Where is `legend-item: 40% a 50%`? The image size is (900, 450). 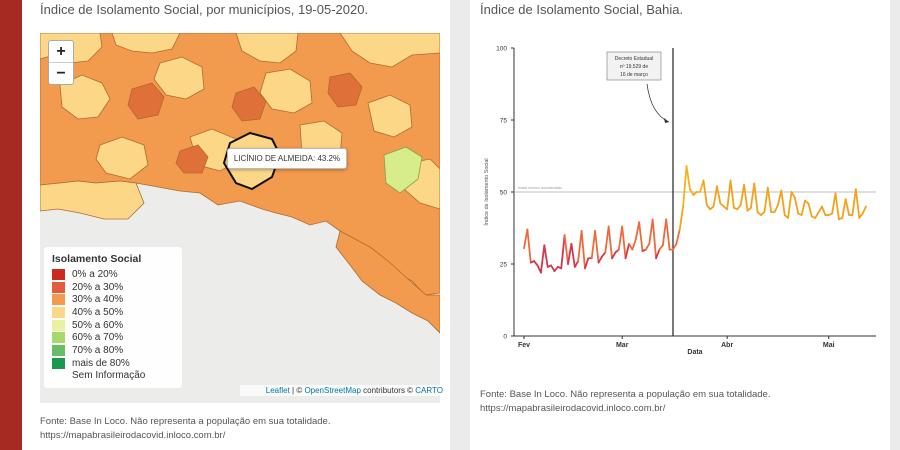
legend-item: 40% a 50% is located at coordinates (113, 312).